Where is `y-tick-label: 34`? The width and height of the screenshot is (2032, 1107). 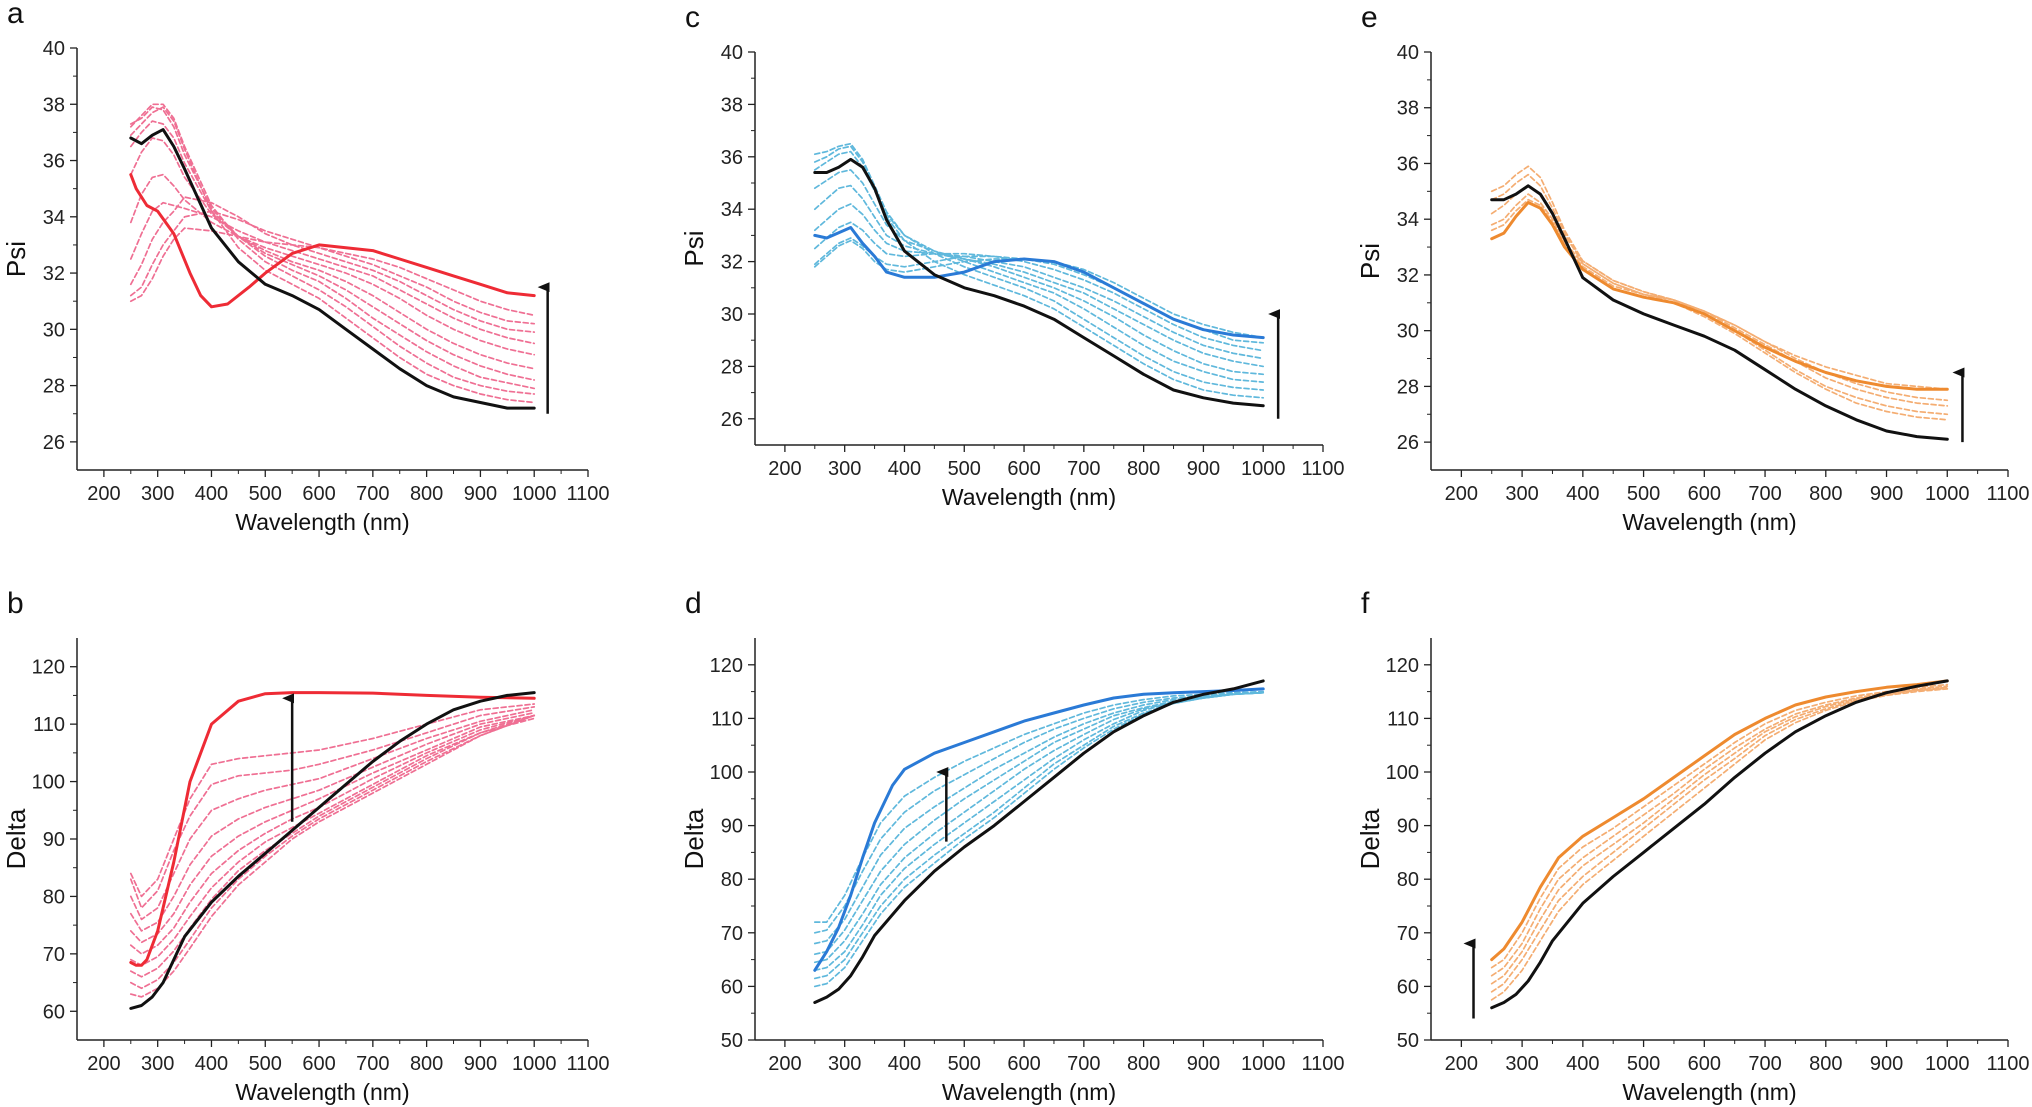
y-tick-label: 34 is located at coordinates (54, 218).